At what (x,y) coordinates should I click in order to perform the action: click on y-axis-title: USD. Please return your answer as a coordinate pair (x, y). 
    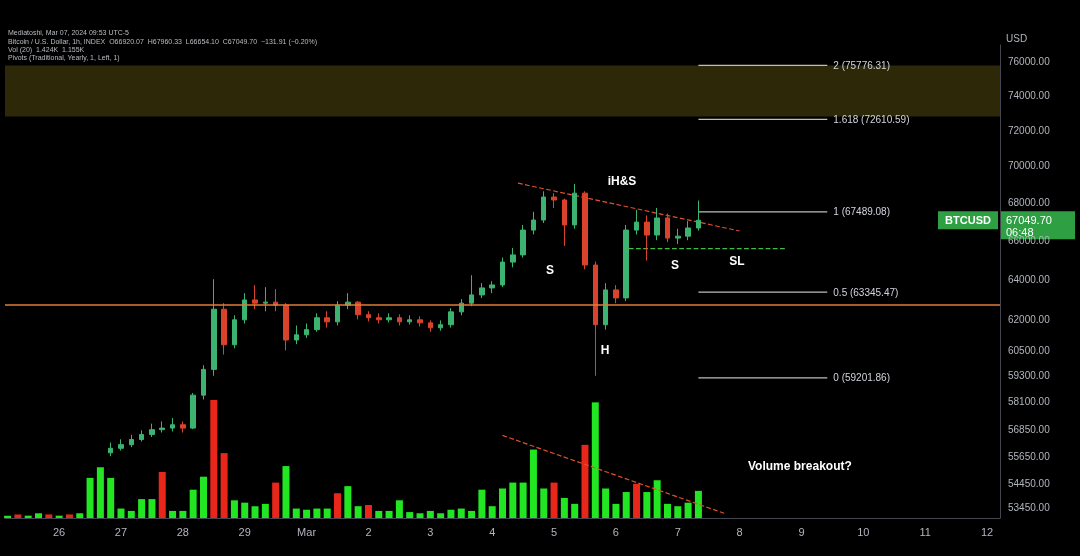
    Looking at the image, I should click on (1017, 38).